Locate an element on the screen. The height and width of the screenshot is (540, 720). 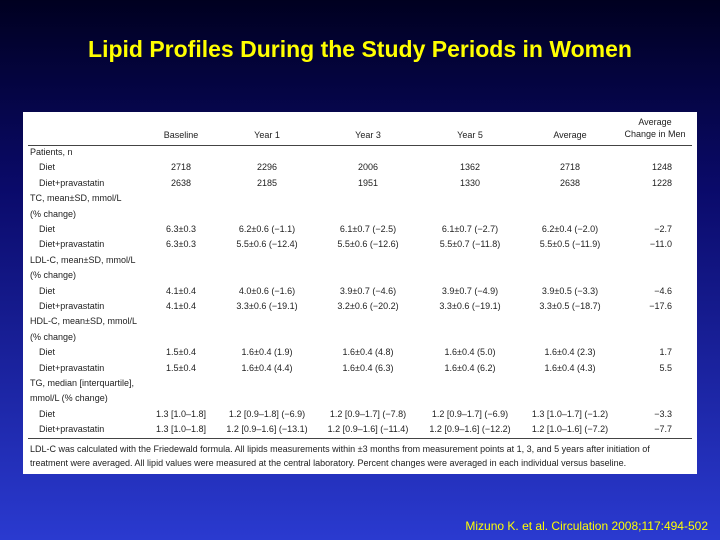
cell: 1.6±0.4 (4.3) is located at coordinates (570, 367).